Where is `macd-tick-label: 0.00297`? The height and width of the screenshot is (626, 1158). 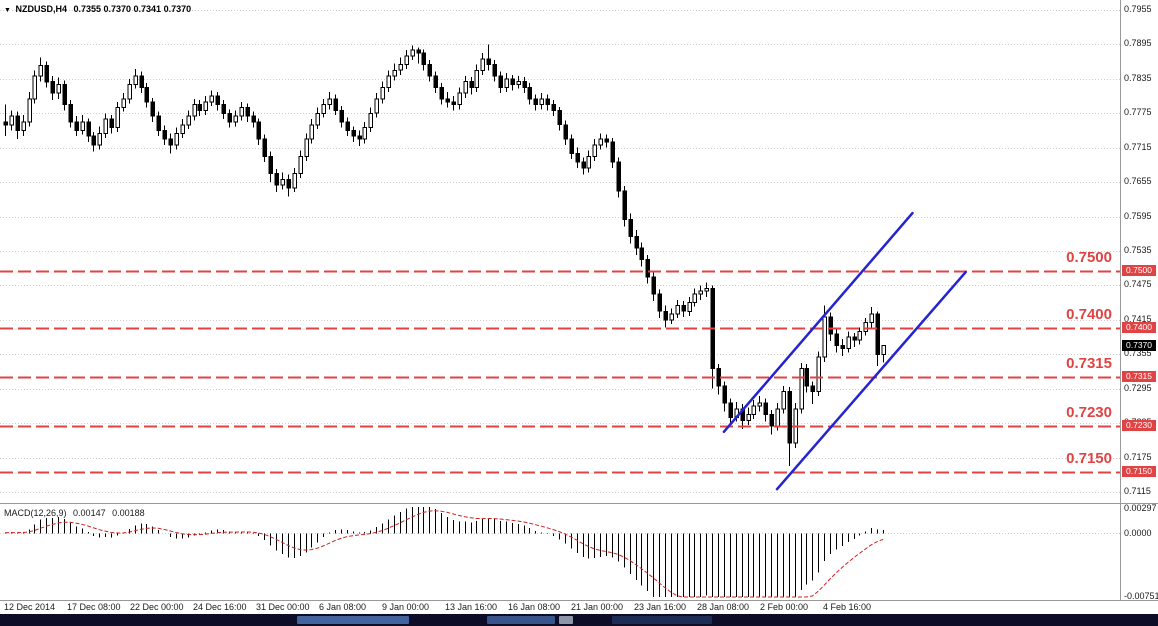
macd-tick-label: 0.00297 is located at coordinates (1140, 507).